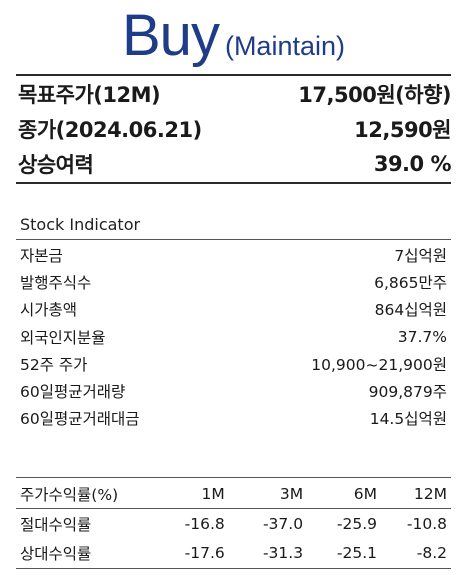 The width and height of the screenshot is (467, 575). Describe the element at coordinates (426, 523) in the screenshot. I see `returns-cell: -10.8` at that location.